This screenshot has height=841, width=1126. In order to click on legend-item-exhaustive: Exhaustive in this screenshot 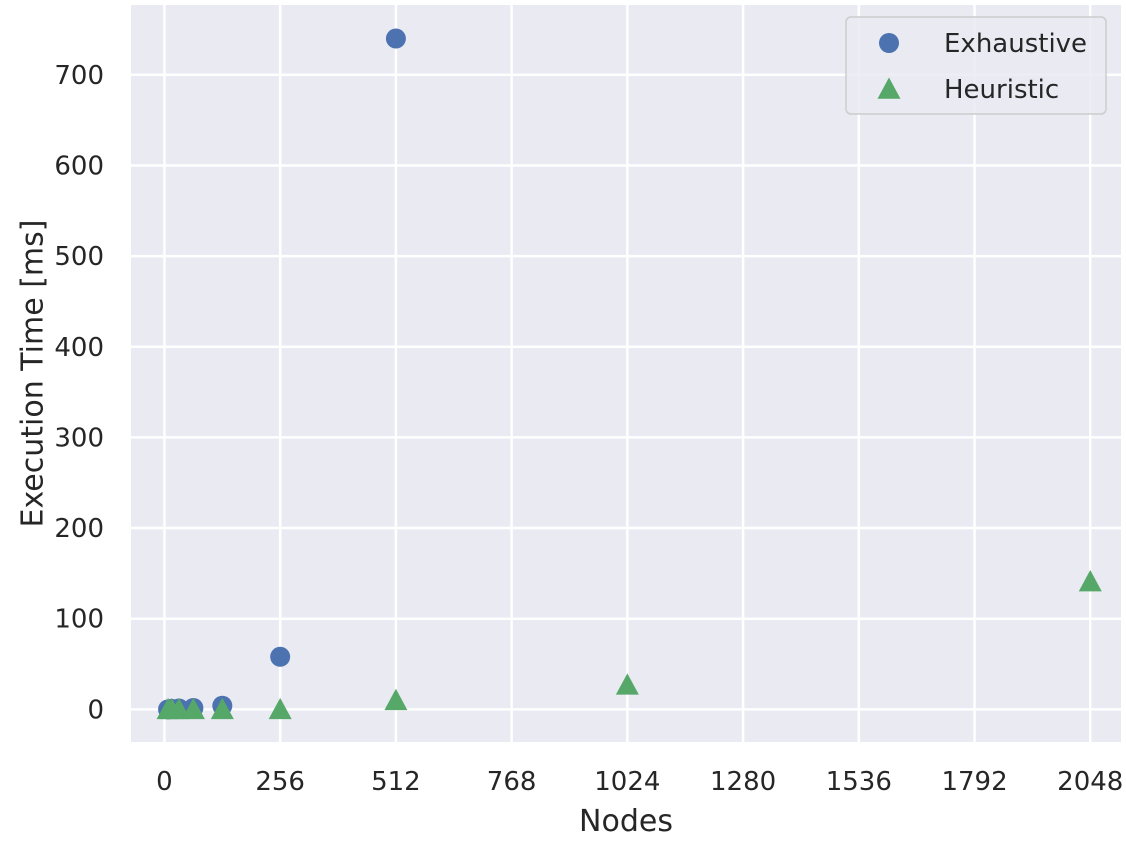, I will do `click(983, 44)`.